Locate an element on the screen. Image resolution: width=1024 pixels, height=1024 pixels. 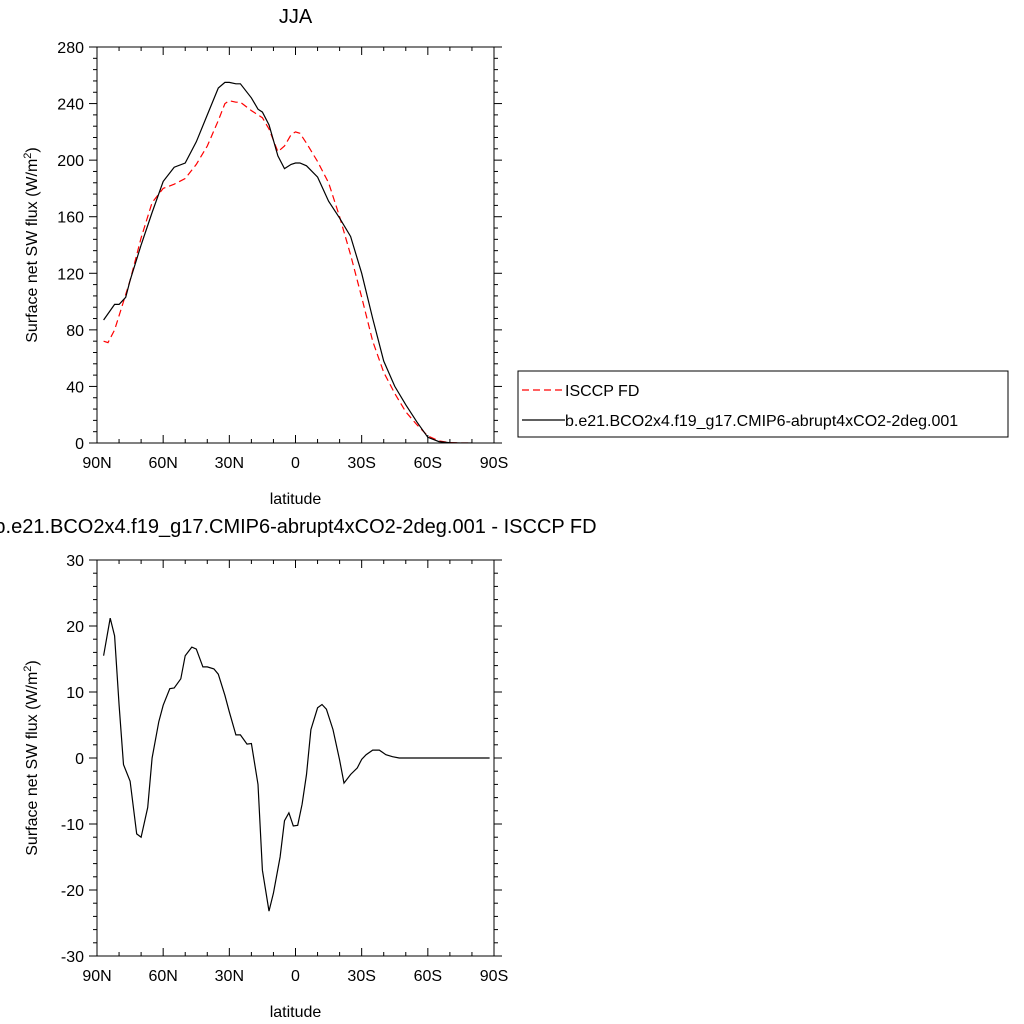
y-tick-label: -30 is located at coordinates (72, 957).